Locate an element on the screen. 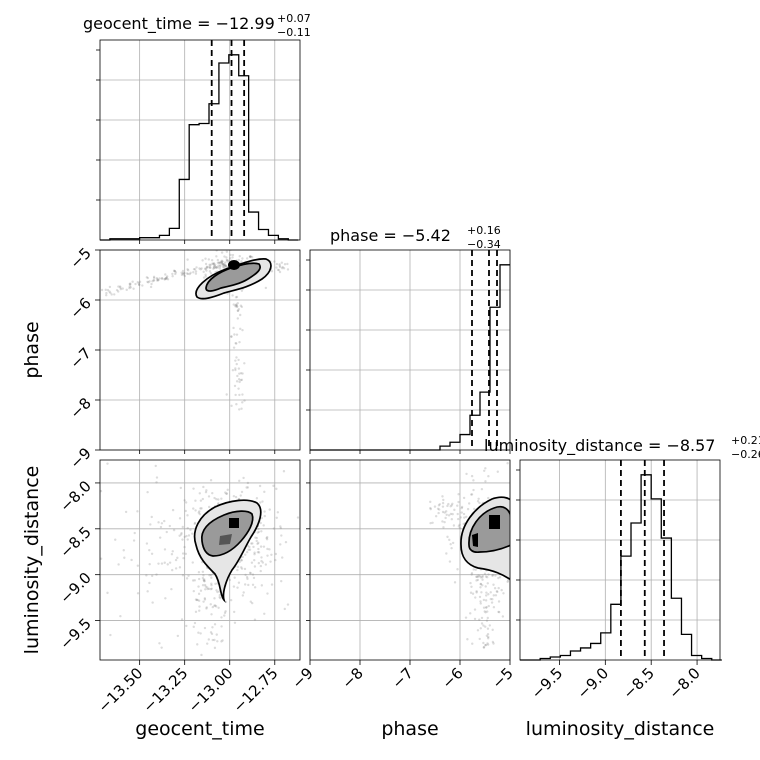 Image resolution: width=760 pixels, height=760 pixels. phase-xtick-label-4: −5 is located at coordinates (502, 678).